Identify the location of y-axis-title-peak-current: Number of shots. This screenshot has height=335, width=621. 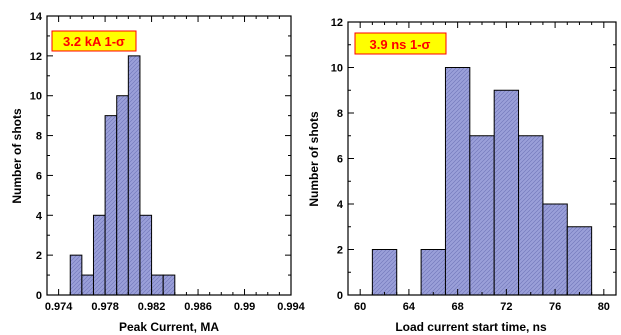
(17, 156).